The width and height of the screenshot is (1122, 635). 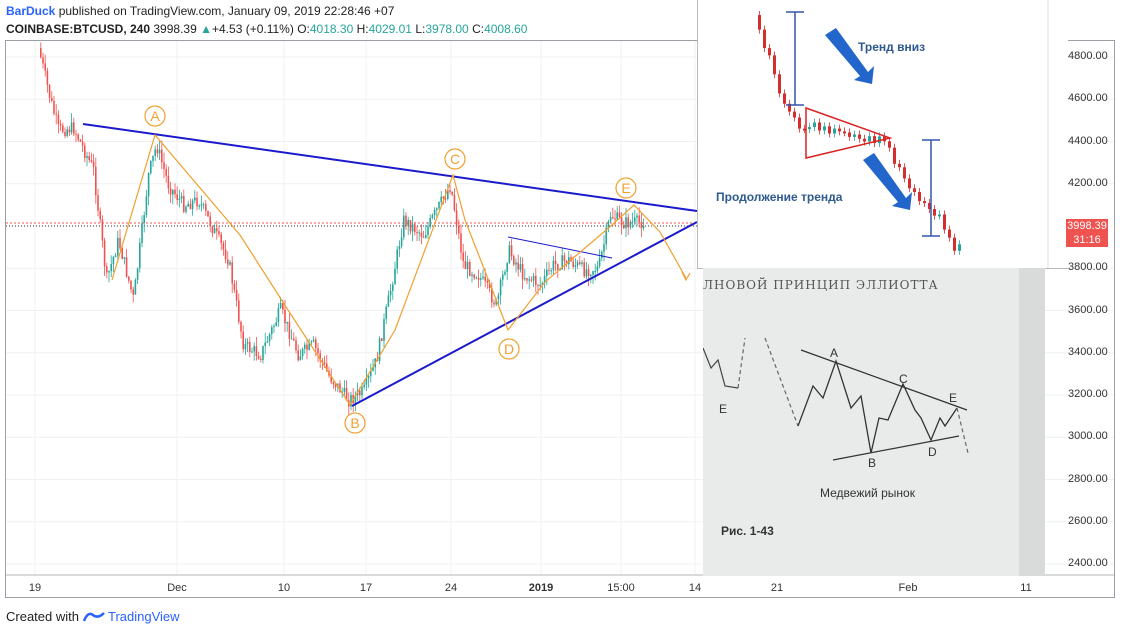 I want to click on y-tick-label: 4200.00, so click(x=1088, y=182).